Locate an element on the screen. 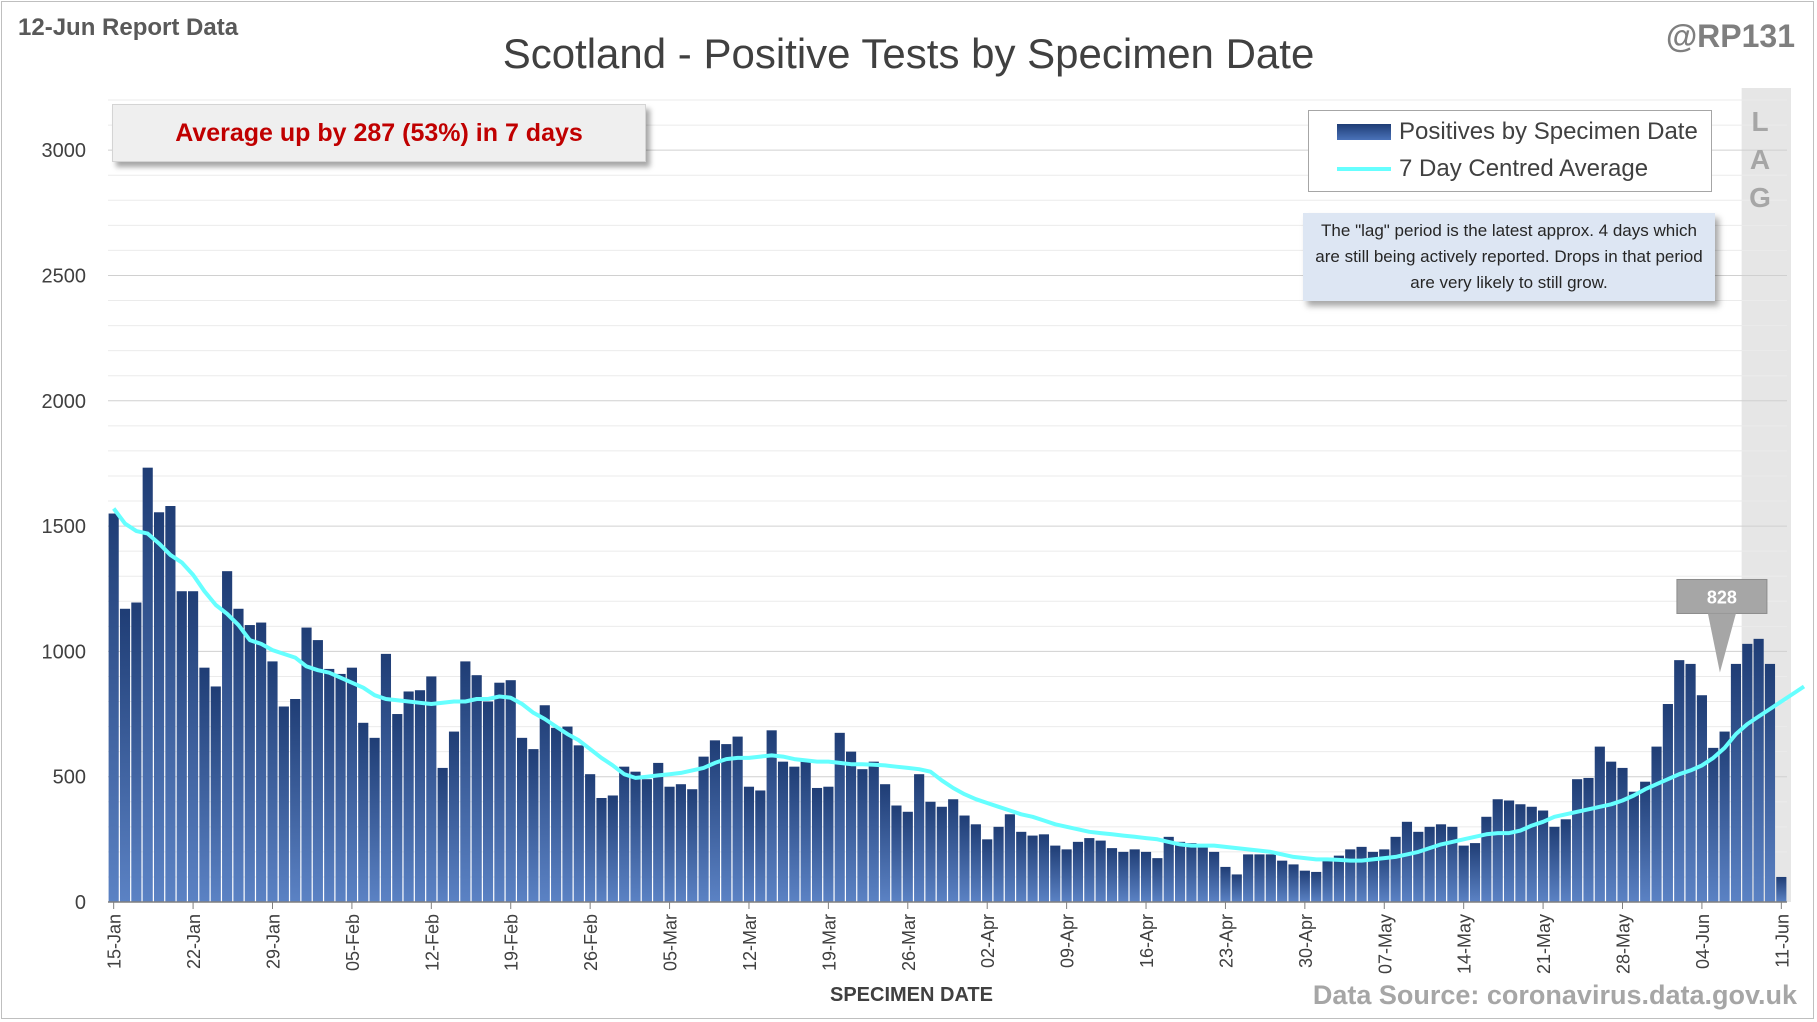  x-axis-title: SPECIMEN DATE is located at coordinates (911, 995).